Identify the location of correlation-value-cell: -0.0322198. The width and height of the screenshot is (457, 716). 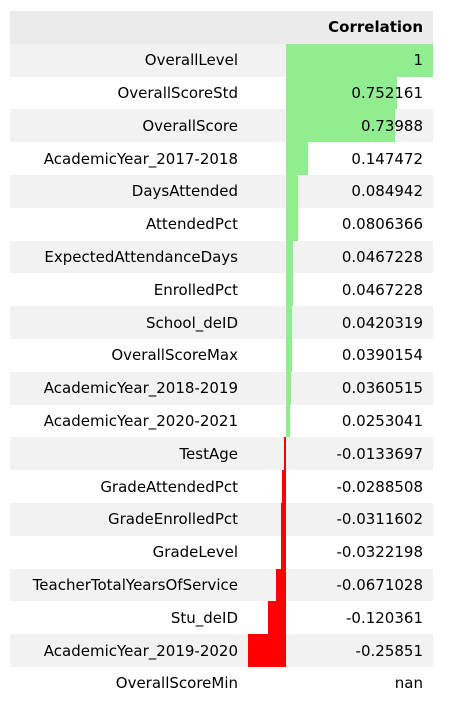
(340, 552).